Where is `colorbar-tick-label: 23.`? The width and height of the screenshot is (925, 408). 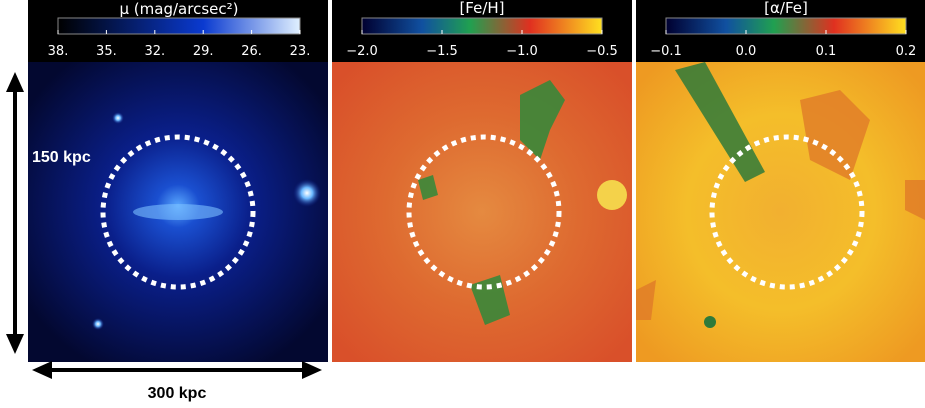 colorbar-tick-label: 23. is located at coordinates (300, 51).